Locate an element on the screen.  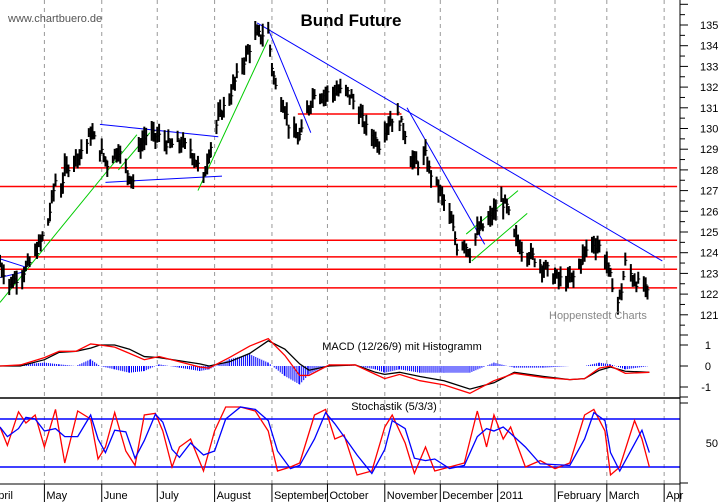
price-tick-label: 128 is located at coordinates (709, 171).